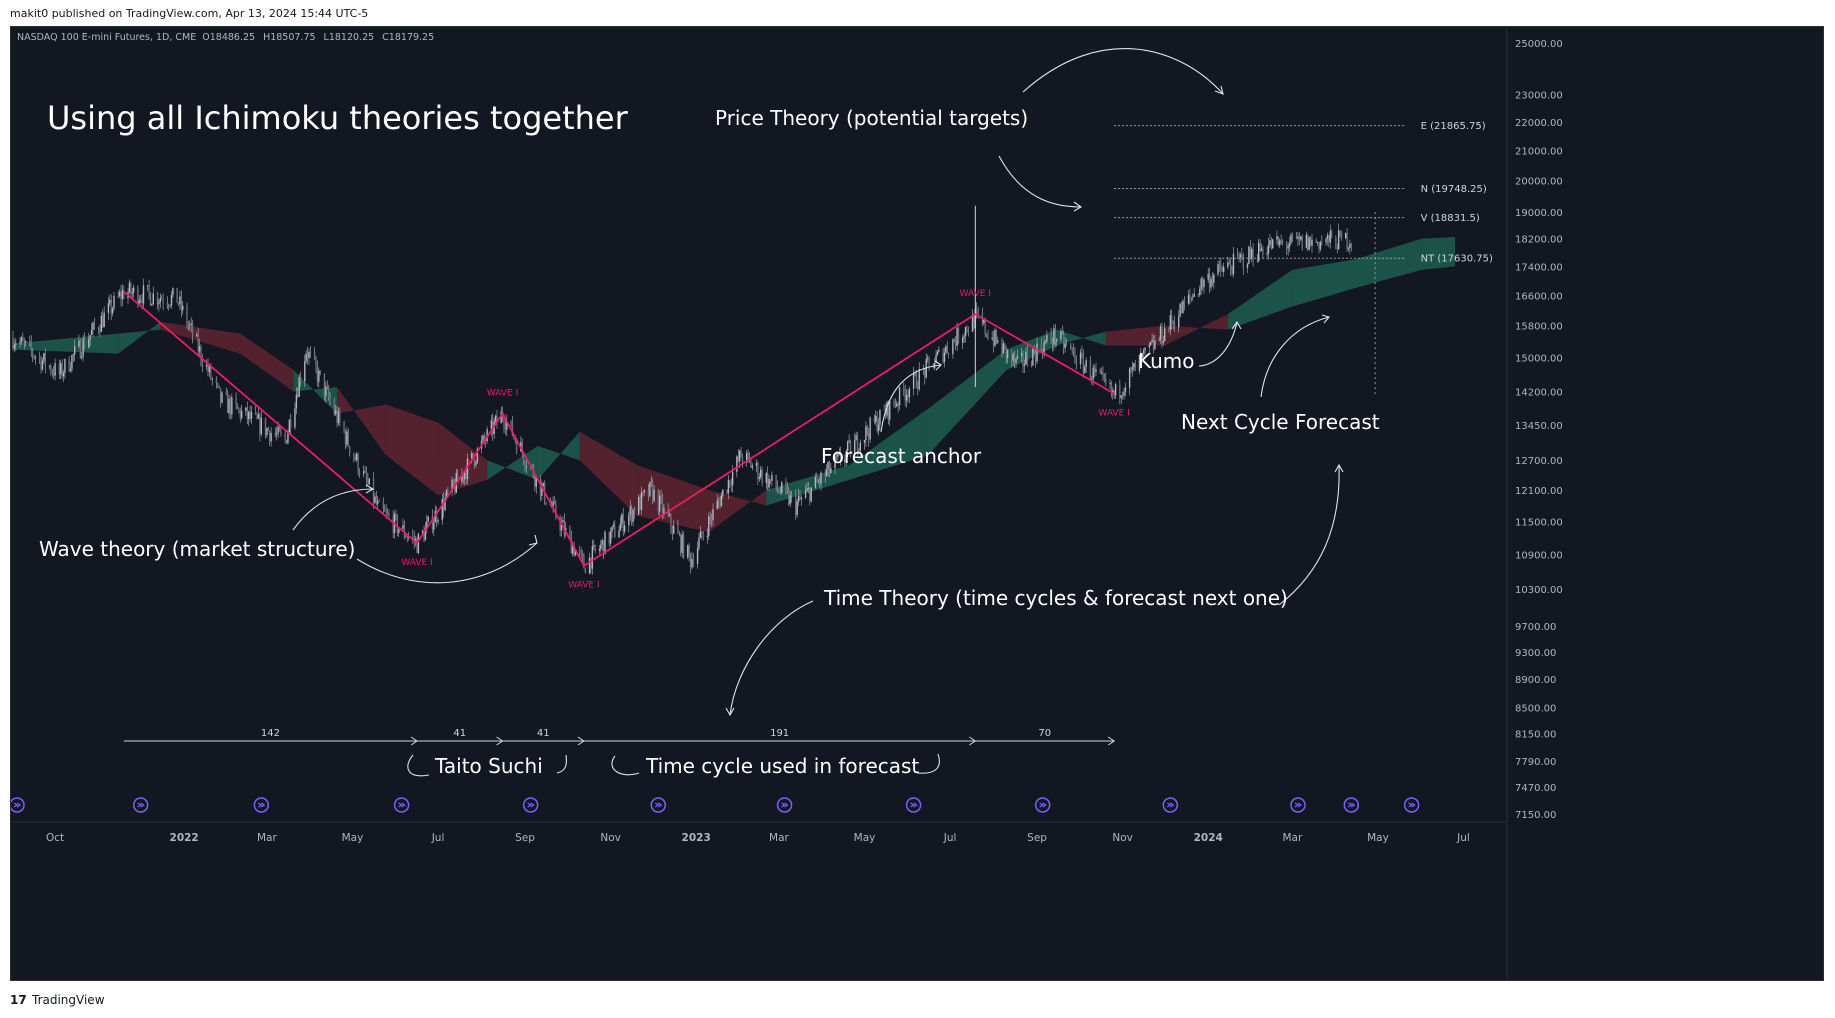 The height and width of the screenshot is (1018, 1835). I want to click on y-tick-label: 11500.00, so click(1539, 522).